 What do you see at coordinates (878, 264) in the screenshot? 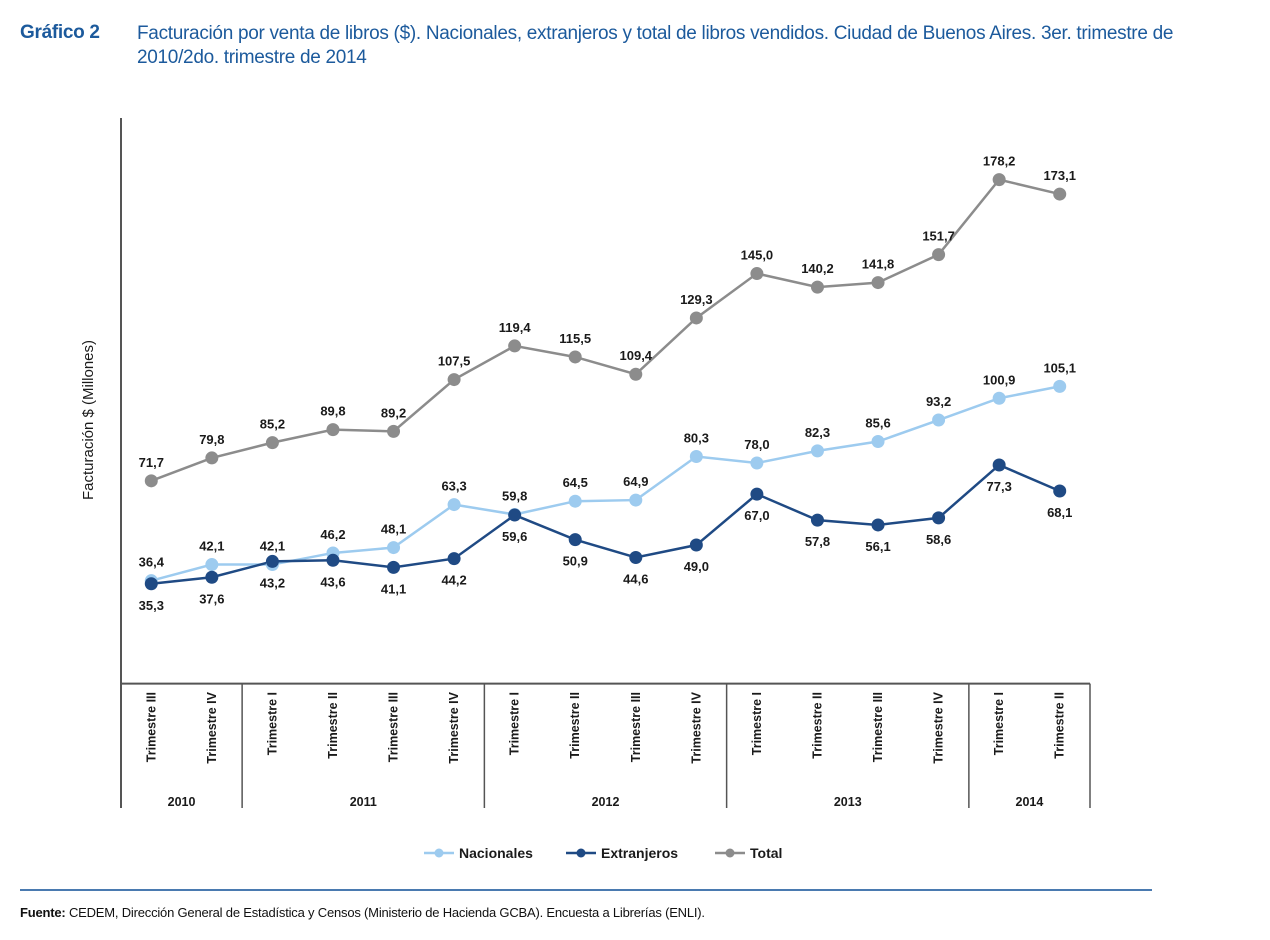
I see `data-label-total: 141,8` at bounding box center [878, 264].